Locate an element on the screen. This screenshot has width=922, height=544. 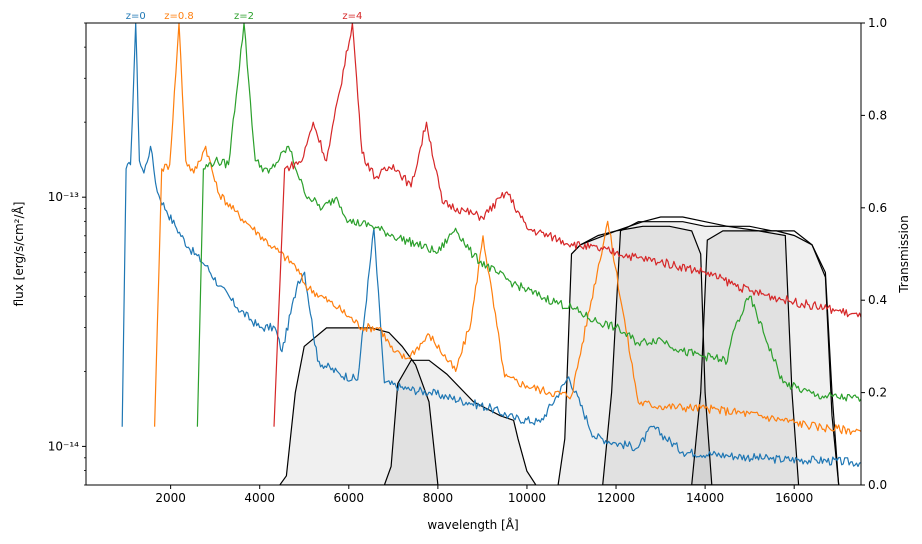
redshift-annotations: z=0 z=0.8 z=2 z=4 is located at coordinates (244, 16).